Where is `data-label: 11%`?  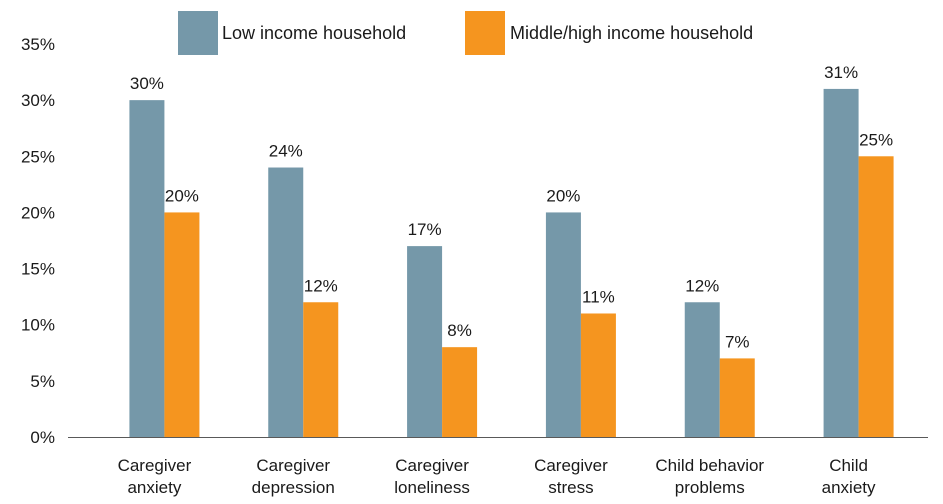
data-label: 11% is located at coordinates (598, 296).